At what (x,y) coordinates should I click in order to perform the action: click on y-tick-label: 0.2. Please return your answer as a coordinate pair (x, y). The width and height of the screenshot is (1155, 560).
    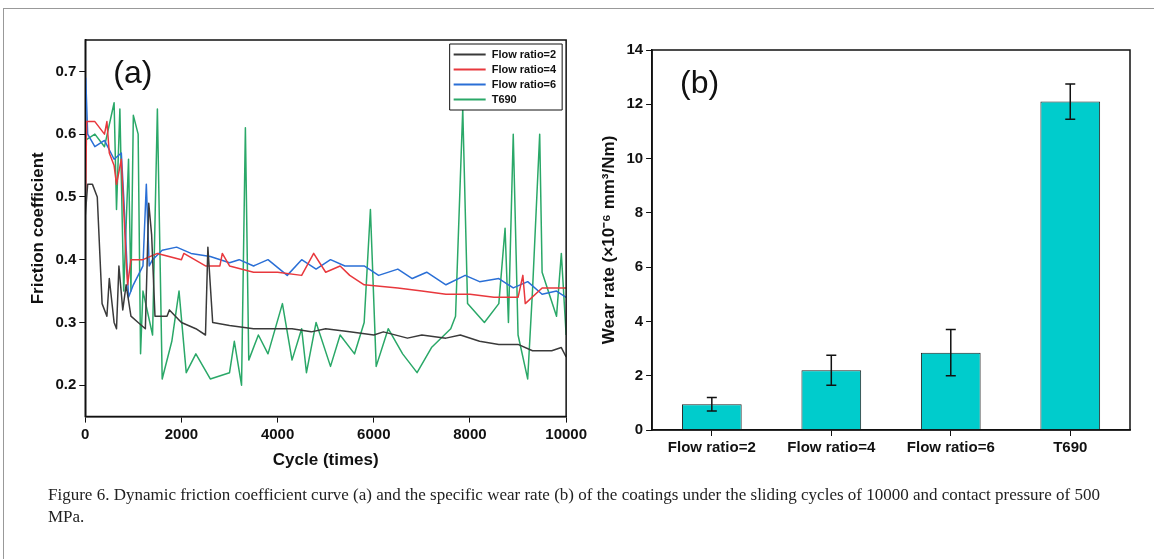
    Looking at the image, I should click on (66, 384).